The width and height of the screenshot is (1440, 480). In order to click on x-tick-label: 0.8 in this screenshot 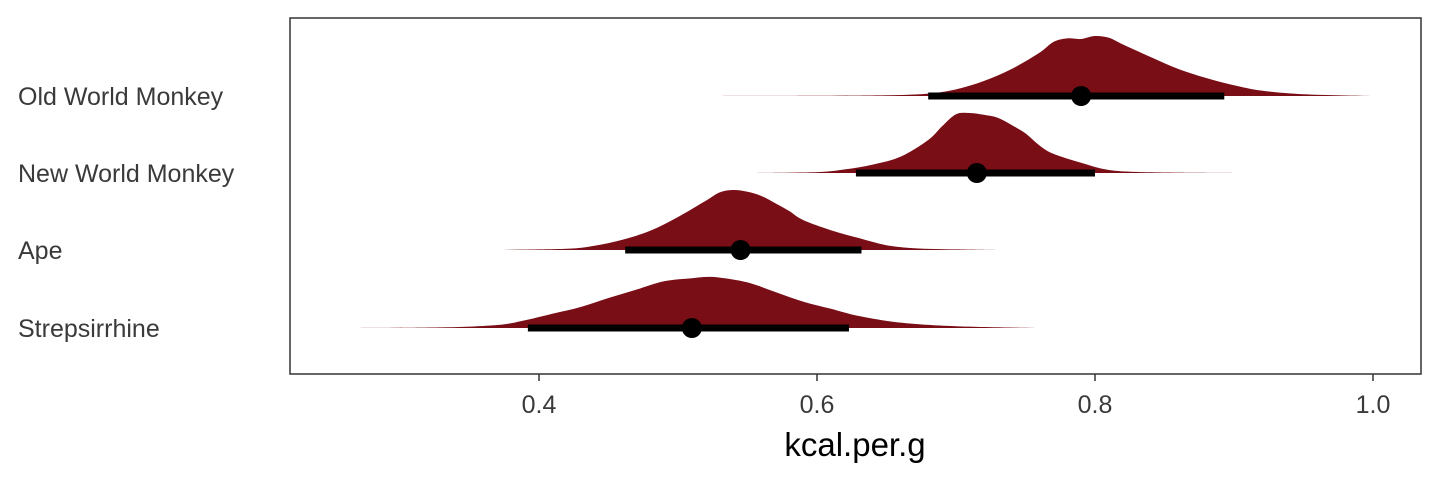, I will do `click(1095, 405)`.